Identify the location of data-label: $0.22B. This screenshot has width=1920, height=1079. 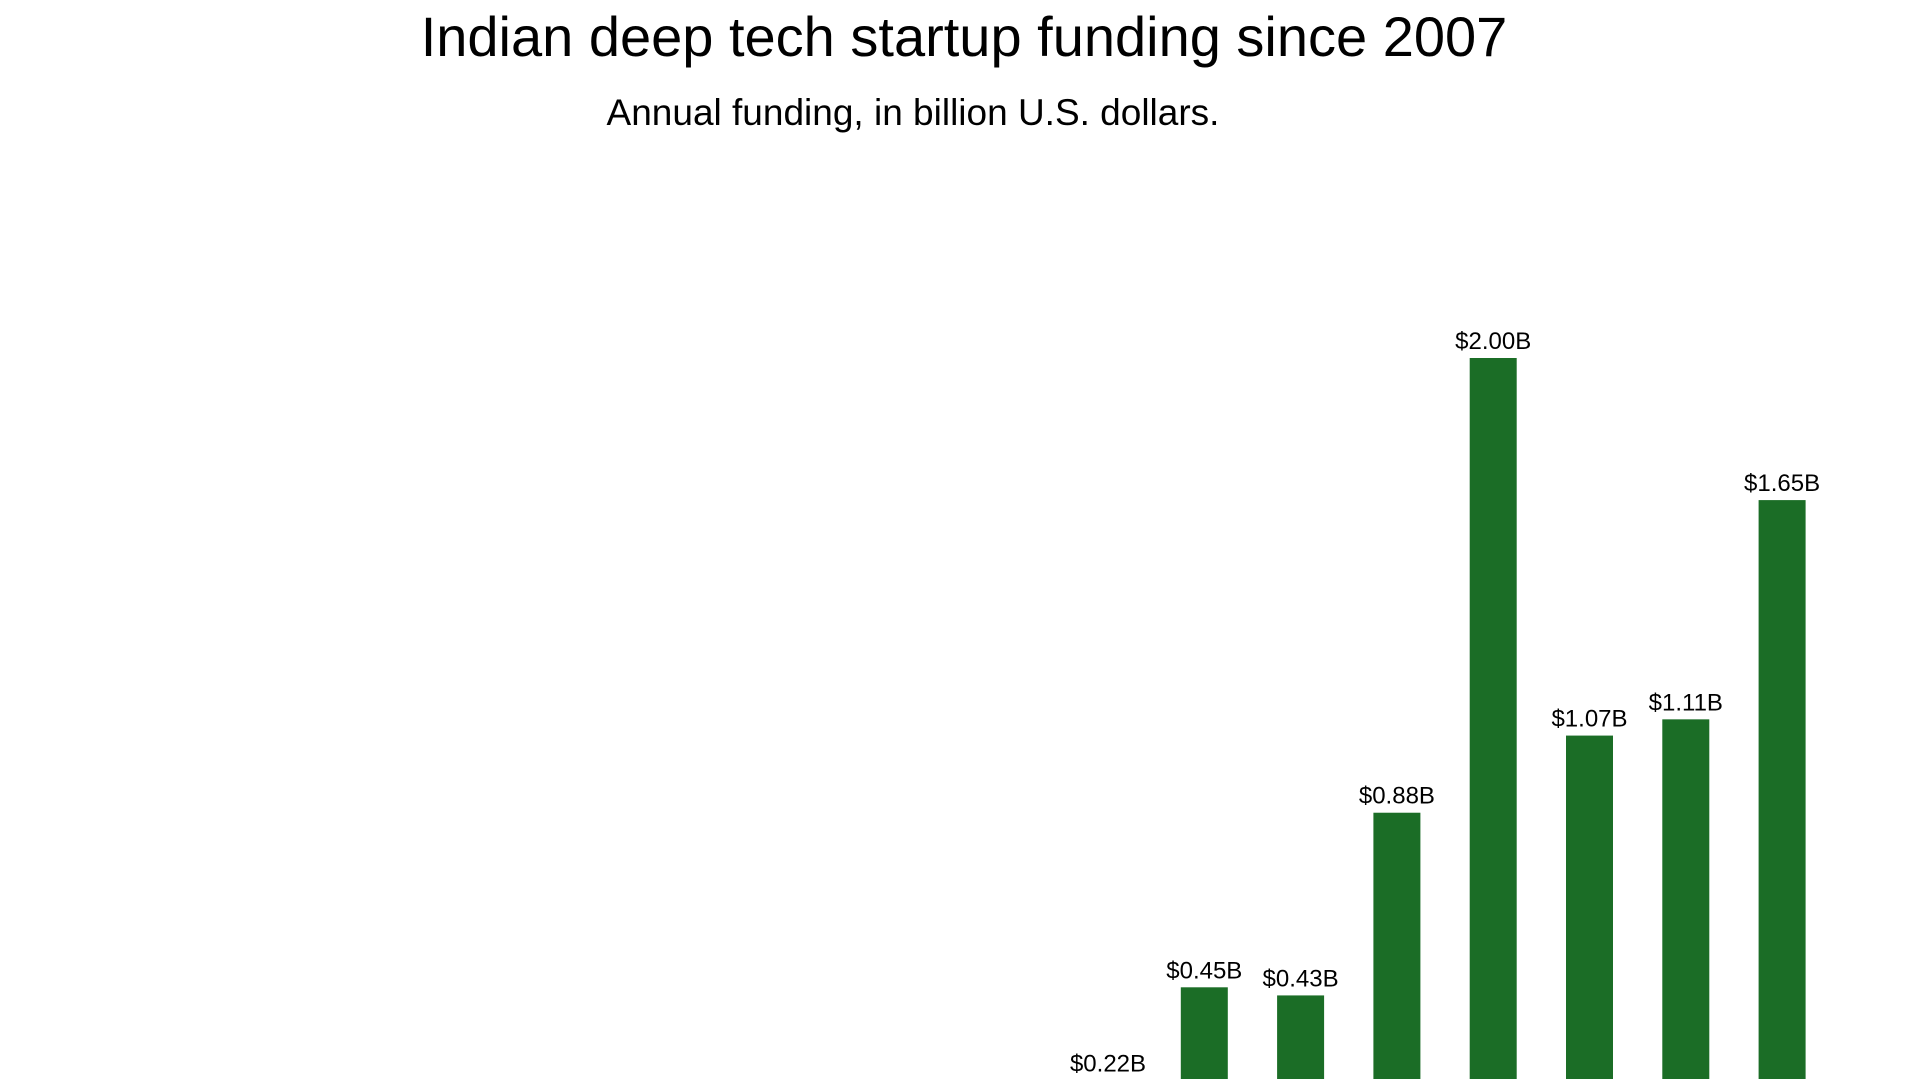
(1108, 1064).